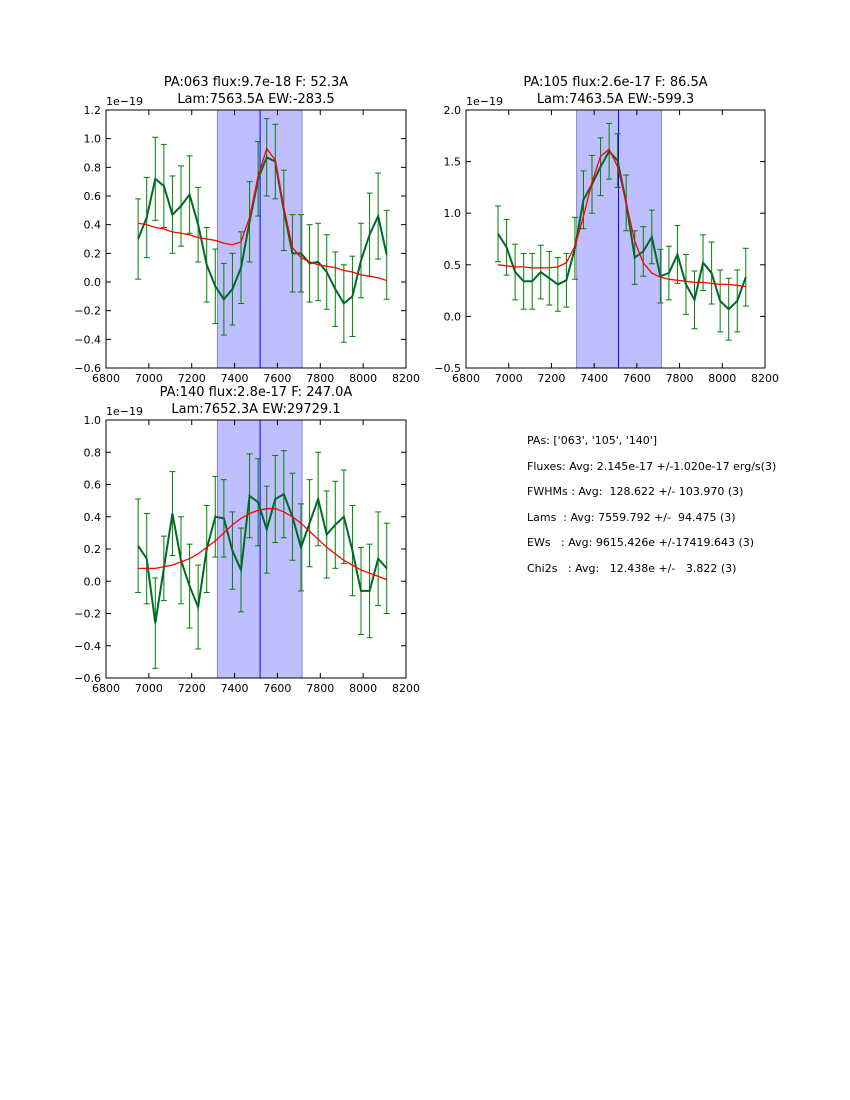 This screenshot has width=850, height=1100. What do you see at coordinates (632, 568) in the screenshot?
I see `summary-chi2s: Chi2s : Avg: 12.438e +/- 3.822 (3)` at bounding box center [632, 568].